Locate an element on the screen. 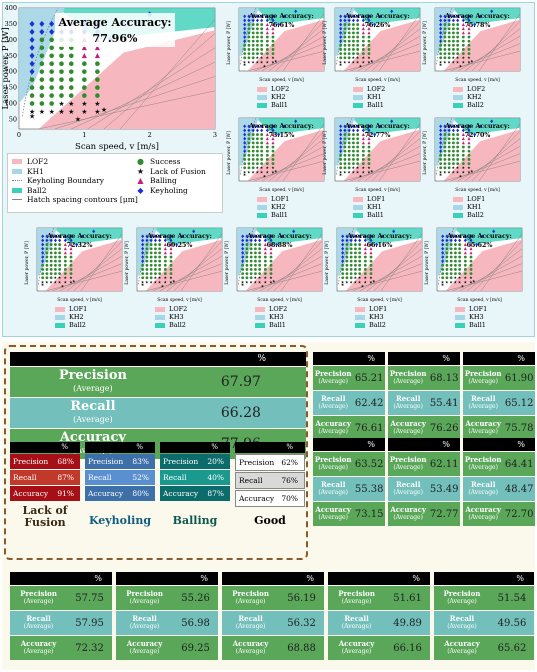 This screenshot has width=537, height=672. combination-recall-row: Recall (Average) 53.49 is located at coordinates (424, 489).